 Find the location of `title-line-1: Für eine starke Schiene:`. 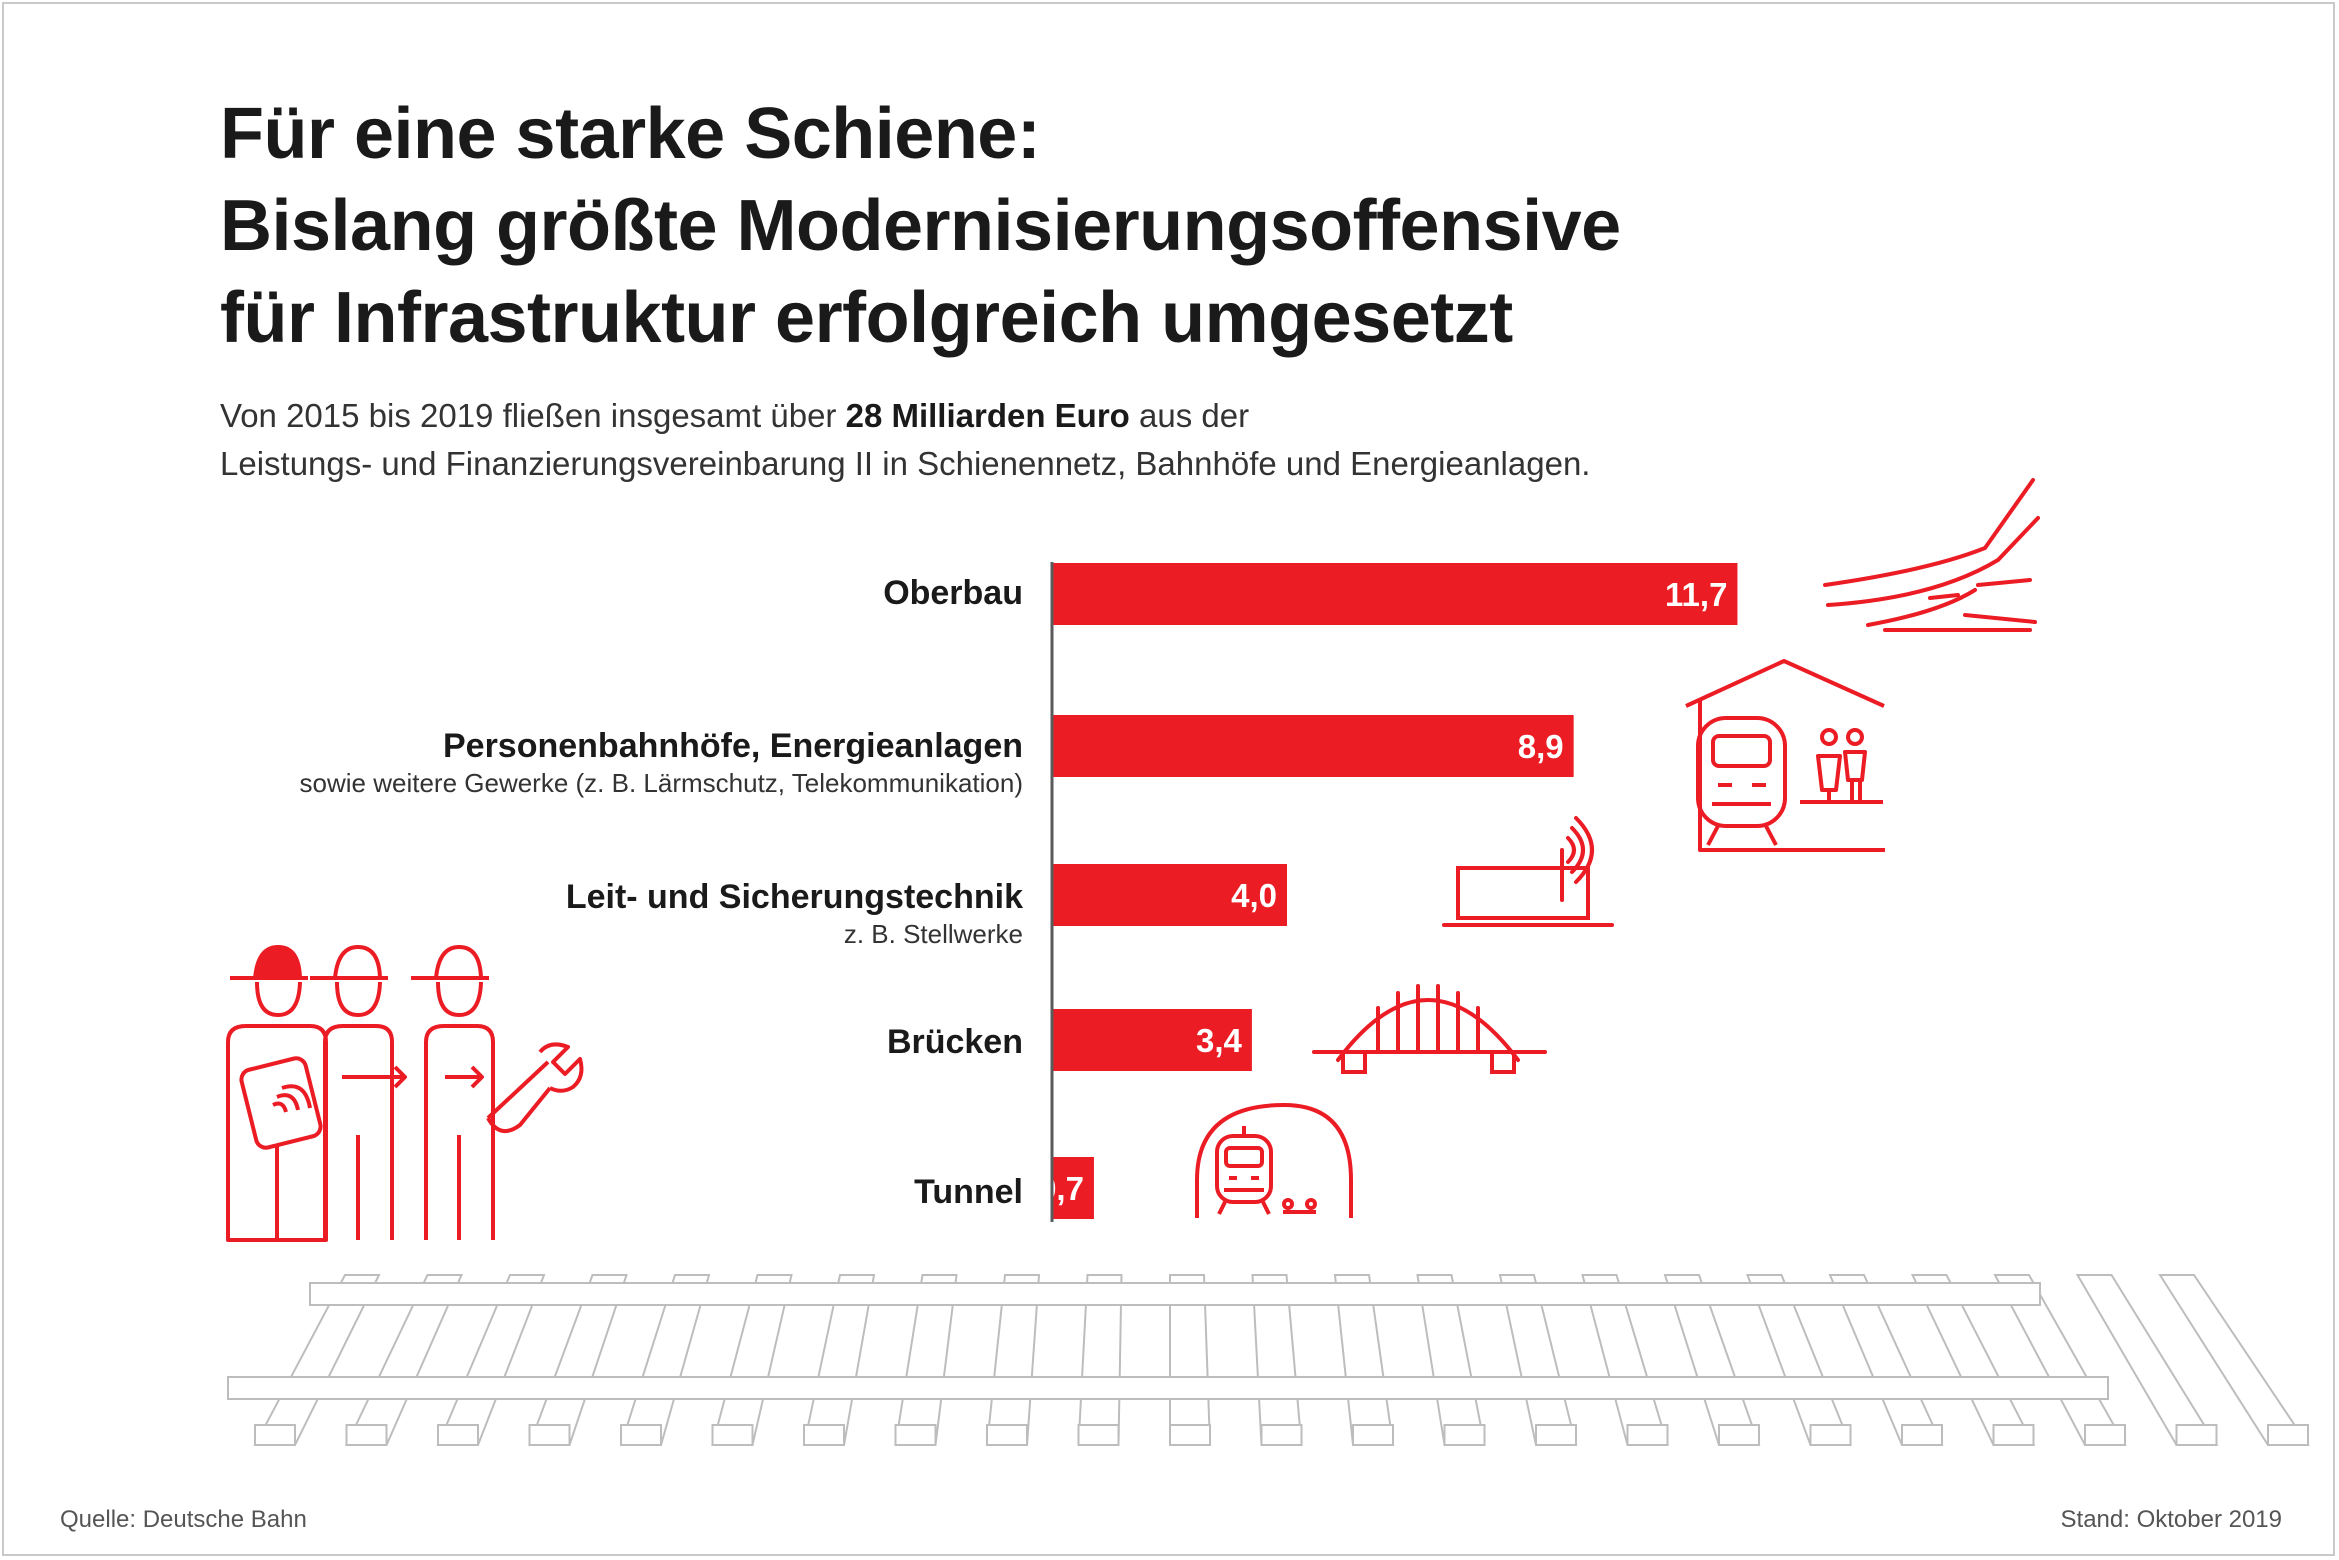

title-line-1: Für eine starke Schiene: is located at coordinates (630, 134).